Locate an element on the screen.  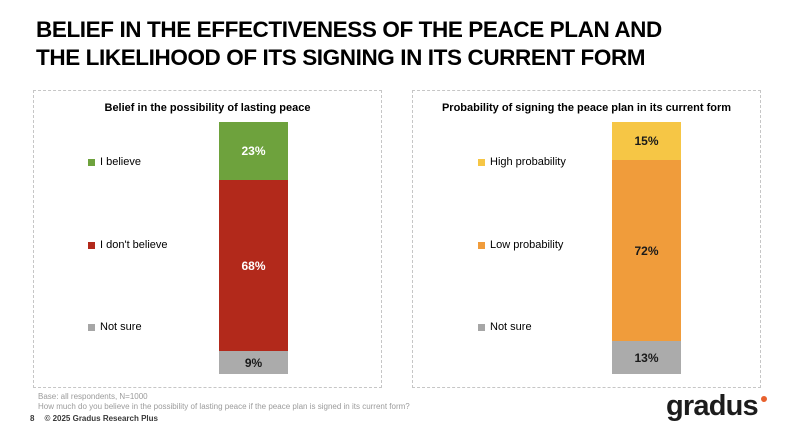
bar-segment-i-dont-believe: 68% is located at coordinates (253, 265).